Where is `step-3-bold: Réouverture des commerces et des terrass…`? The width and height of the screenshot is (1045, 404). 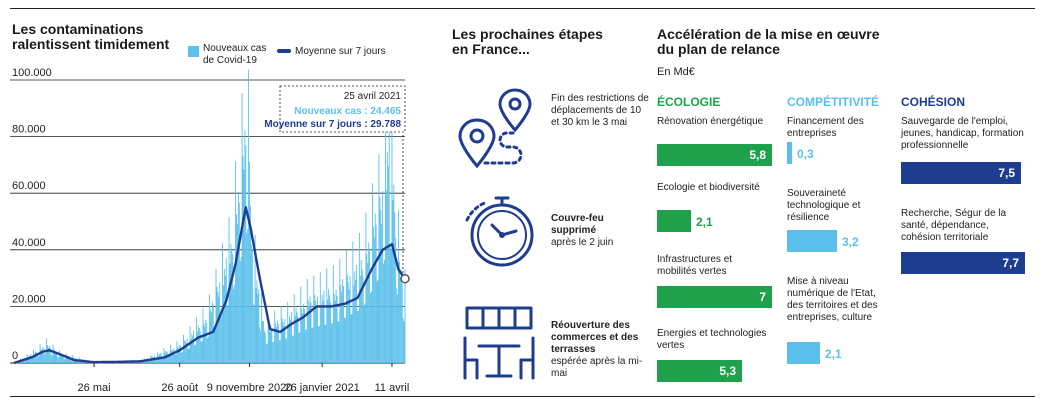
step-3-bold: Réouverture des commerces et des terrass… is located at coordinates (595, 337).